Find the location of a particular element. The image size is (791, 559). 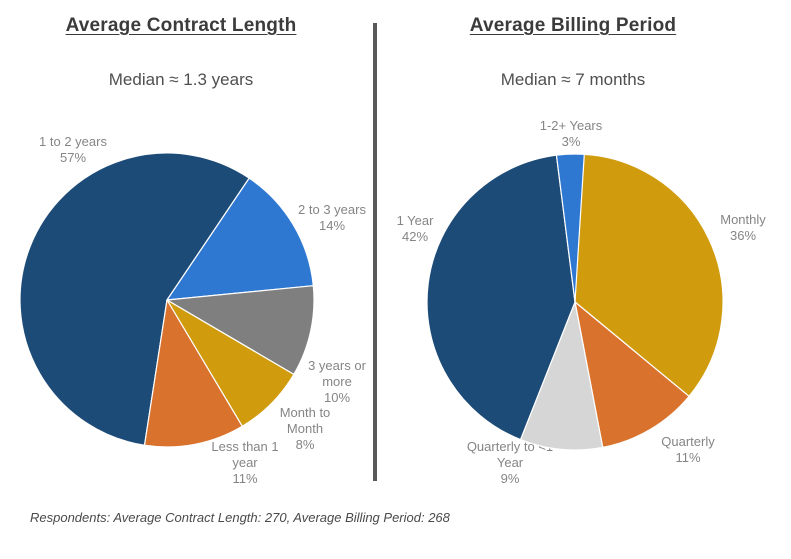

slice-label-1-to-2-years: 1 to 2 years 57% is located at coordinates (73, 150).